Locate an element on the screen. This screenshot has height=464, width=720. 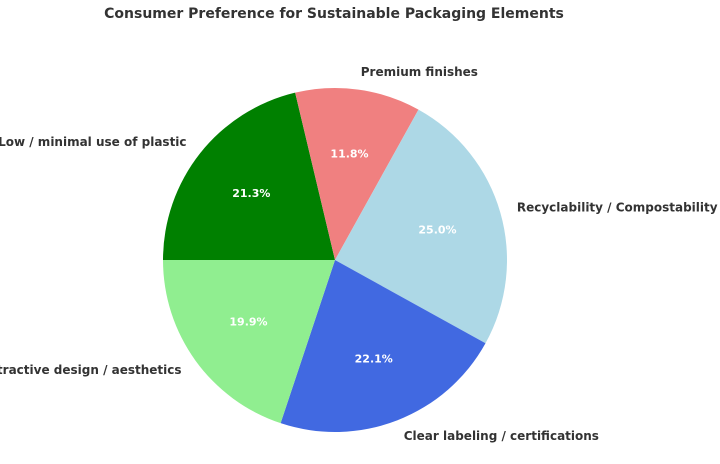
slice-label-5: Attractive design / aesthetics is located at coordinates (91, 370).